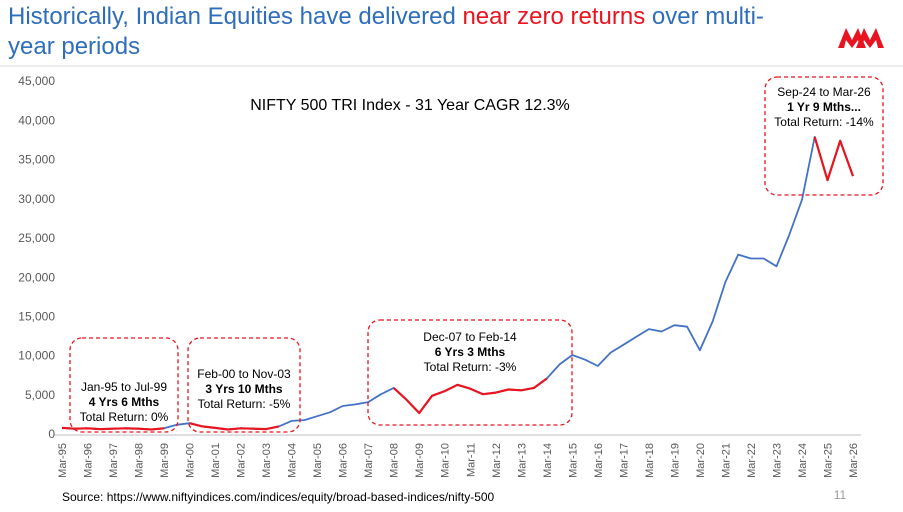  Describe the element at coordinates (470, 337) in the screenshot. I see `annotation-text: Dec-07 to Feb-14` at that location.